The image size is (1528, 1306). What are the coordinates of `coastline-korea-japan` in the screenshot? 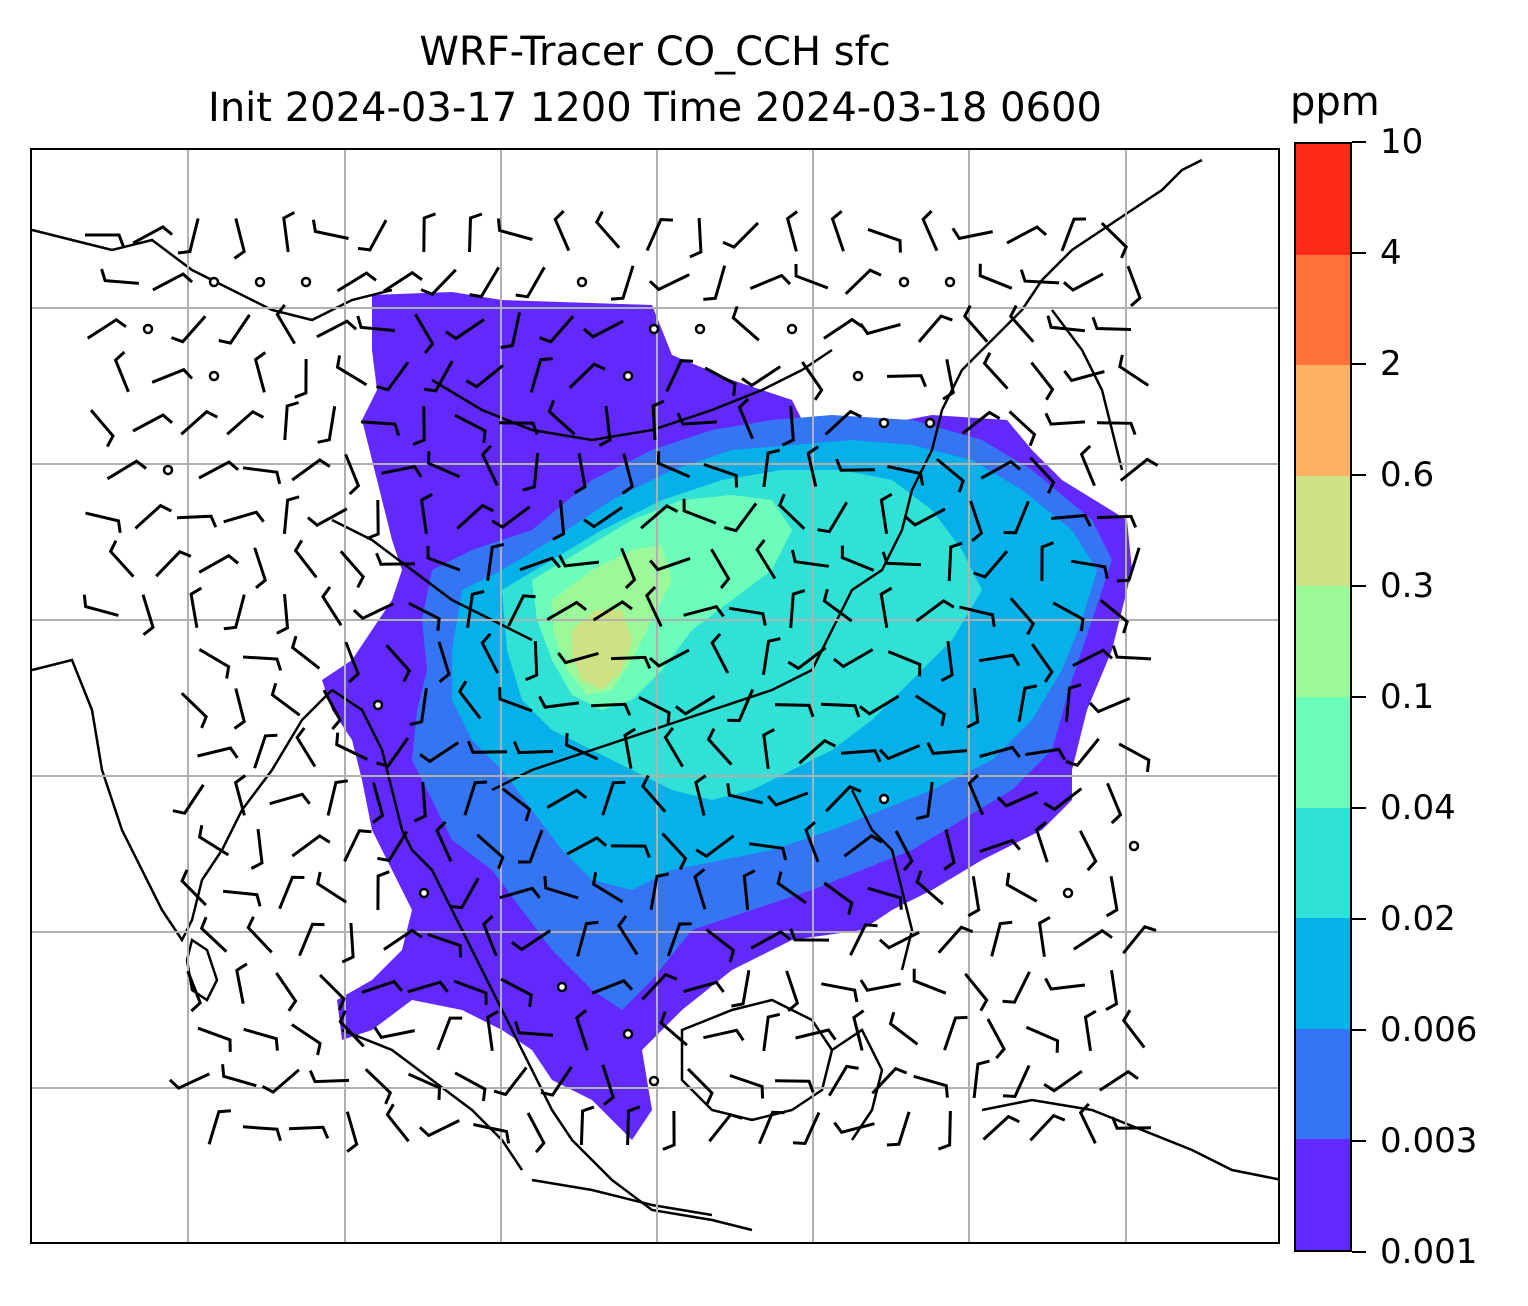 It's located at (1122, 219).